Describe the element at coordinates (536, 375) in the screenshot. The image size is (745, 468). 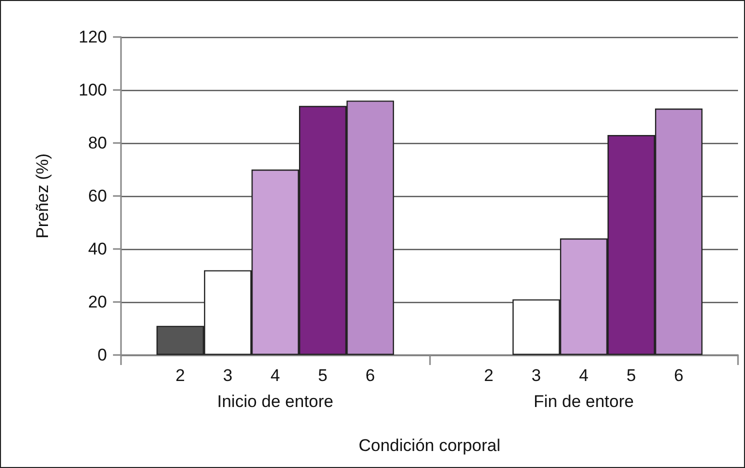
I see `text: 3` at that location.